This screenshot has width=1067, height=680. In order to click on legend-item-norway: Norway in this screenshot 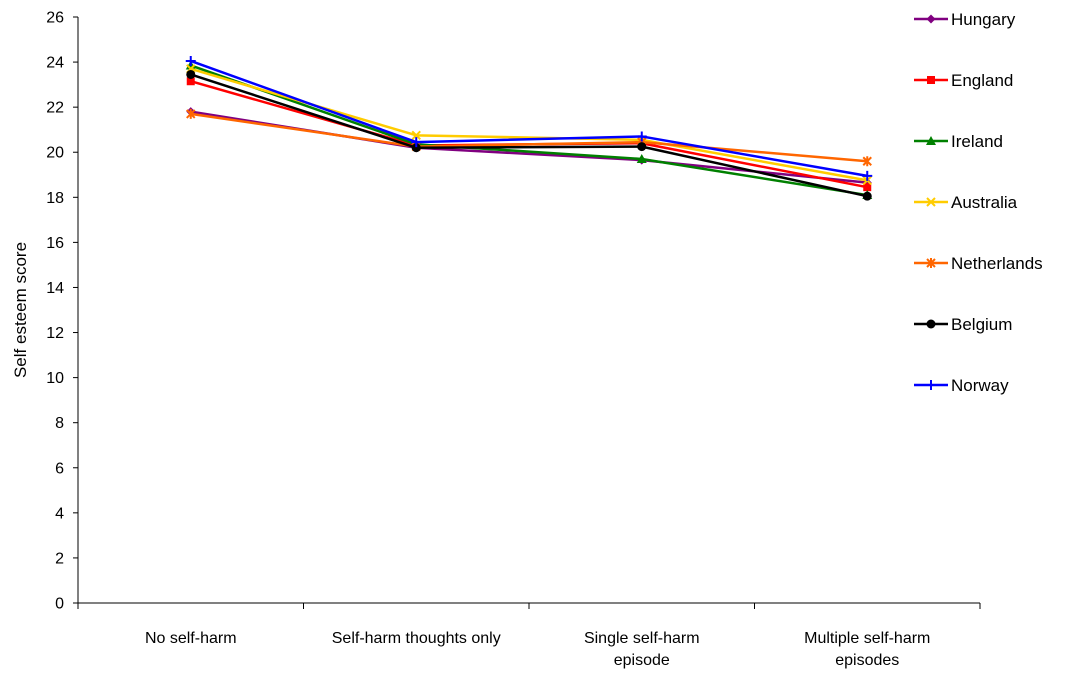, I will do `click(961, 385)`.